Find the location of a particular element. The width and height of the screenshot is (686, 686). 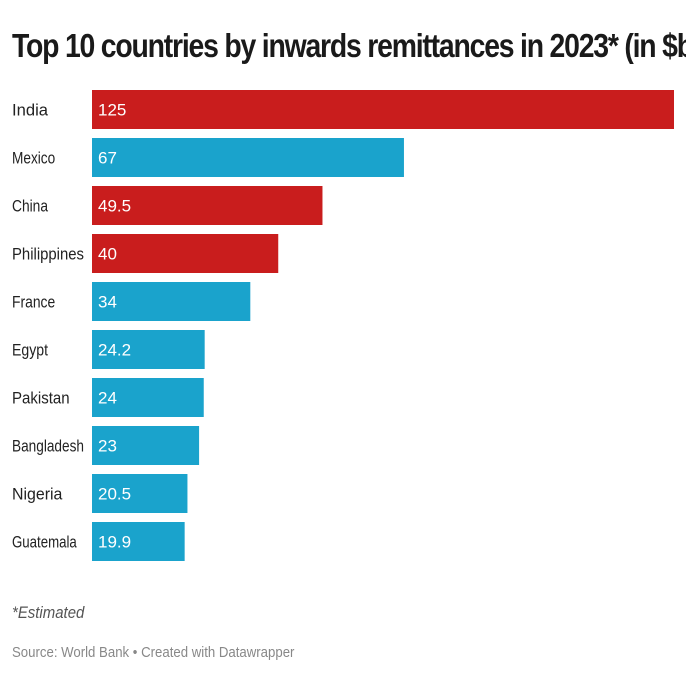

value-label-philippines: 40 is located at coordinates (107, 254).